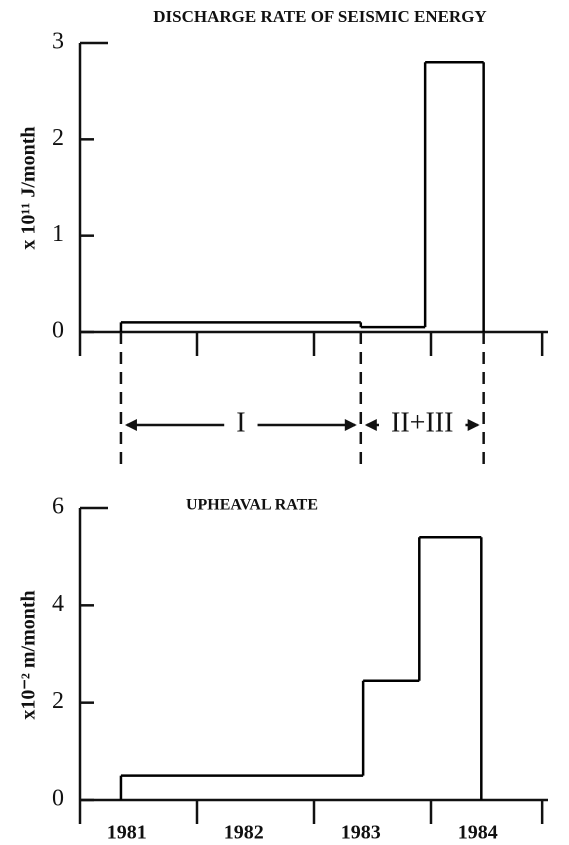 This screenshot has width=569, height=845. I want to click on chart-title: UPHEAVAL RATE, so click(252, 505).